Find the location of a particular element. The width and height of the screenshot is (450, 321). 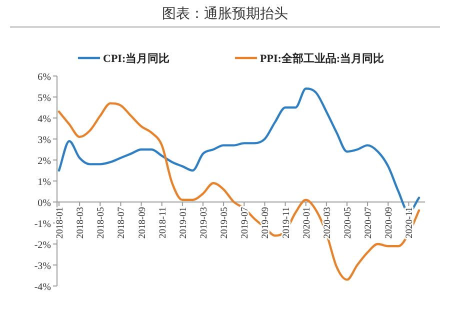

y-tick-label: 6% is located at coordinates (44, 77).